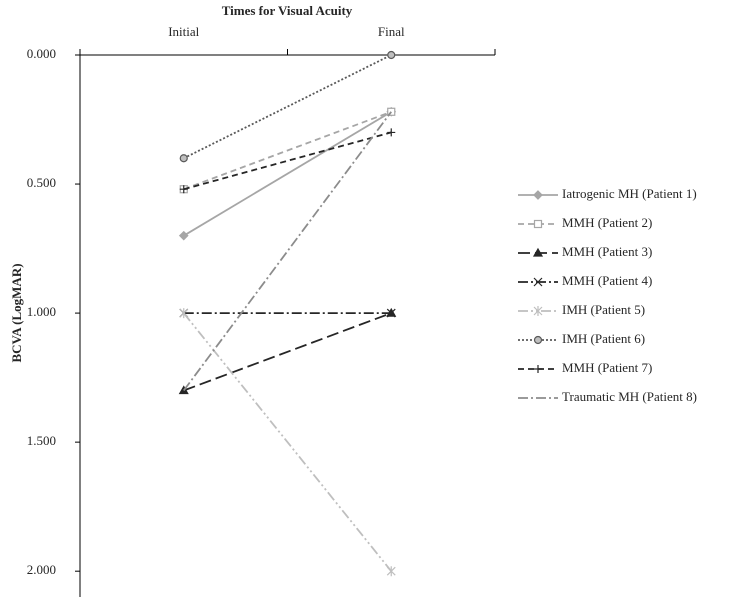 The image size is (735, 610). I want to click on y-tick-label: 0.000, so click(41, 53).